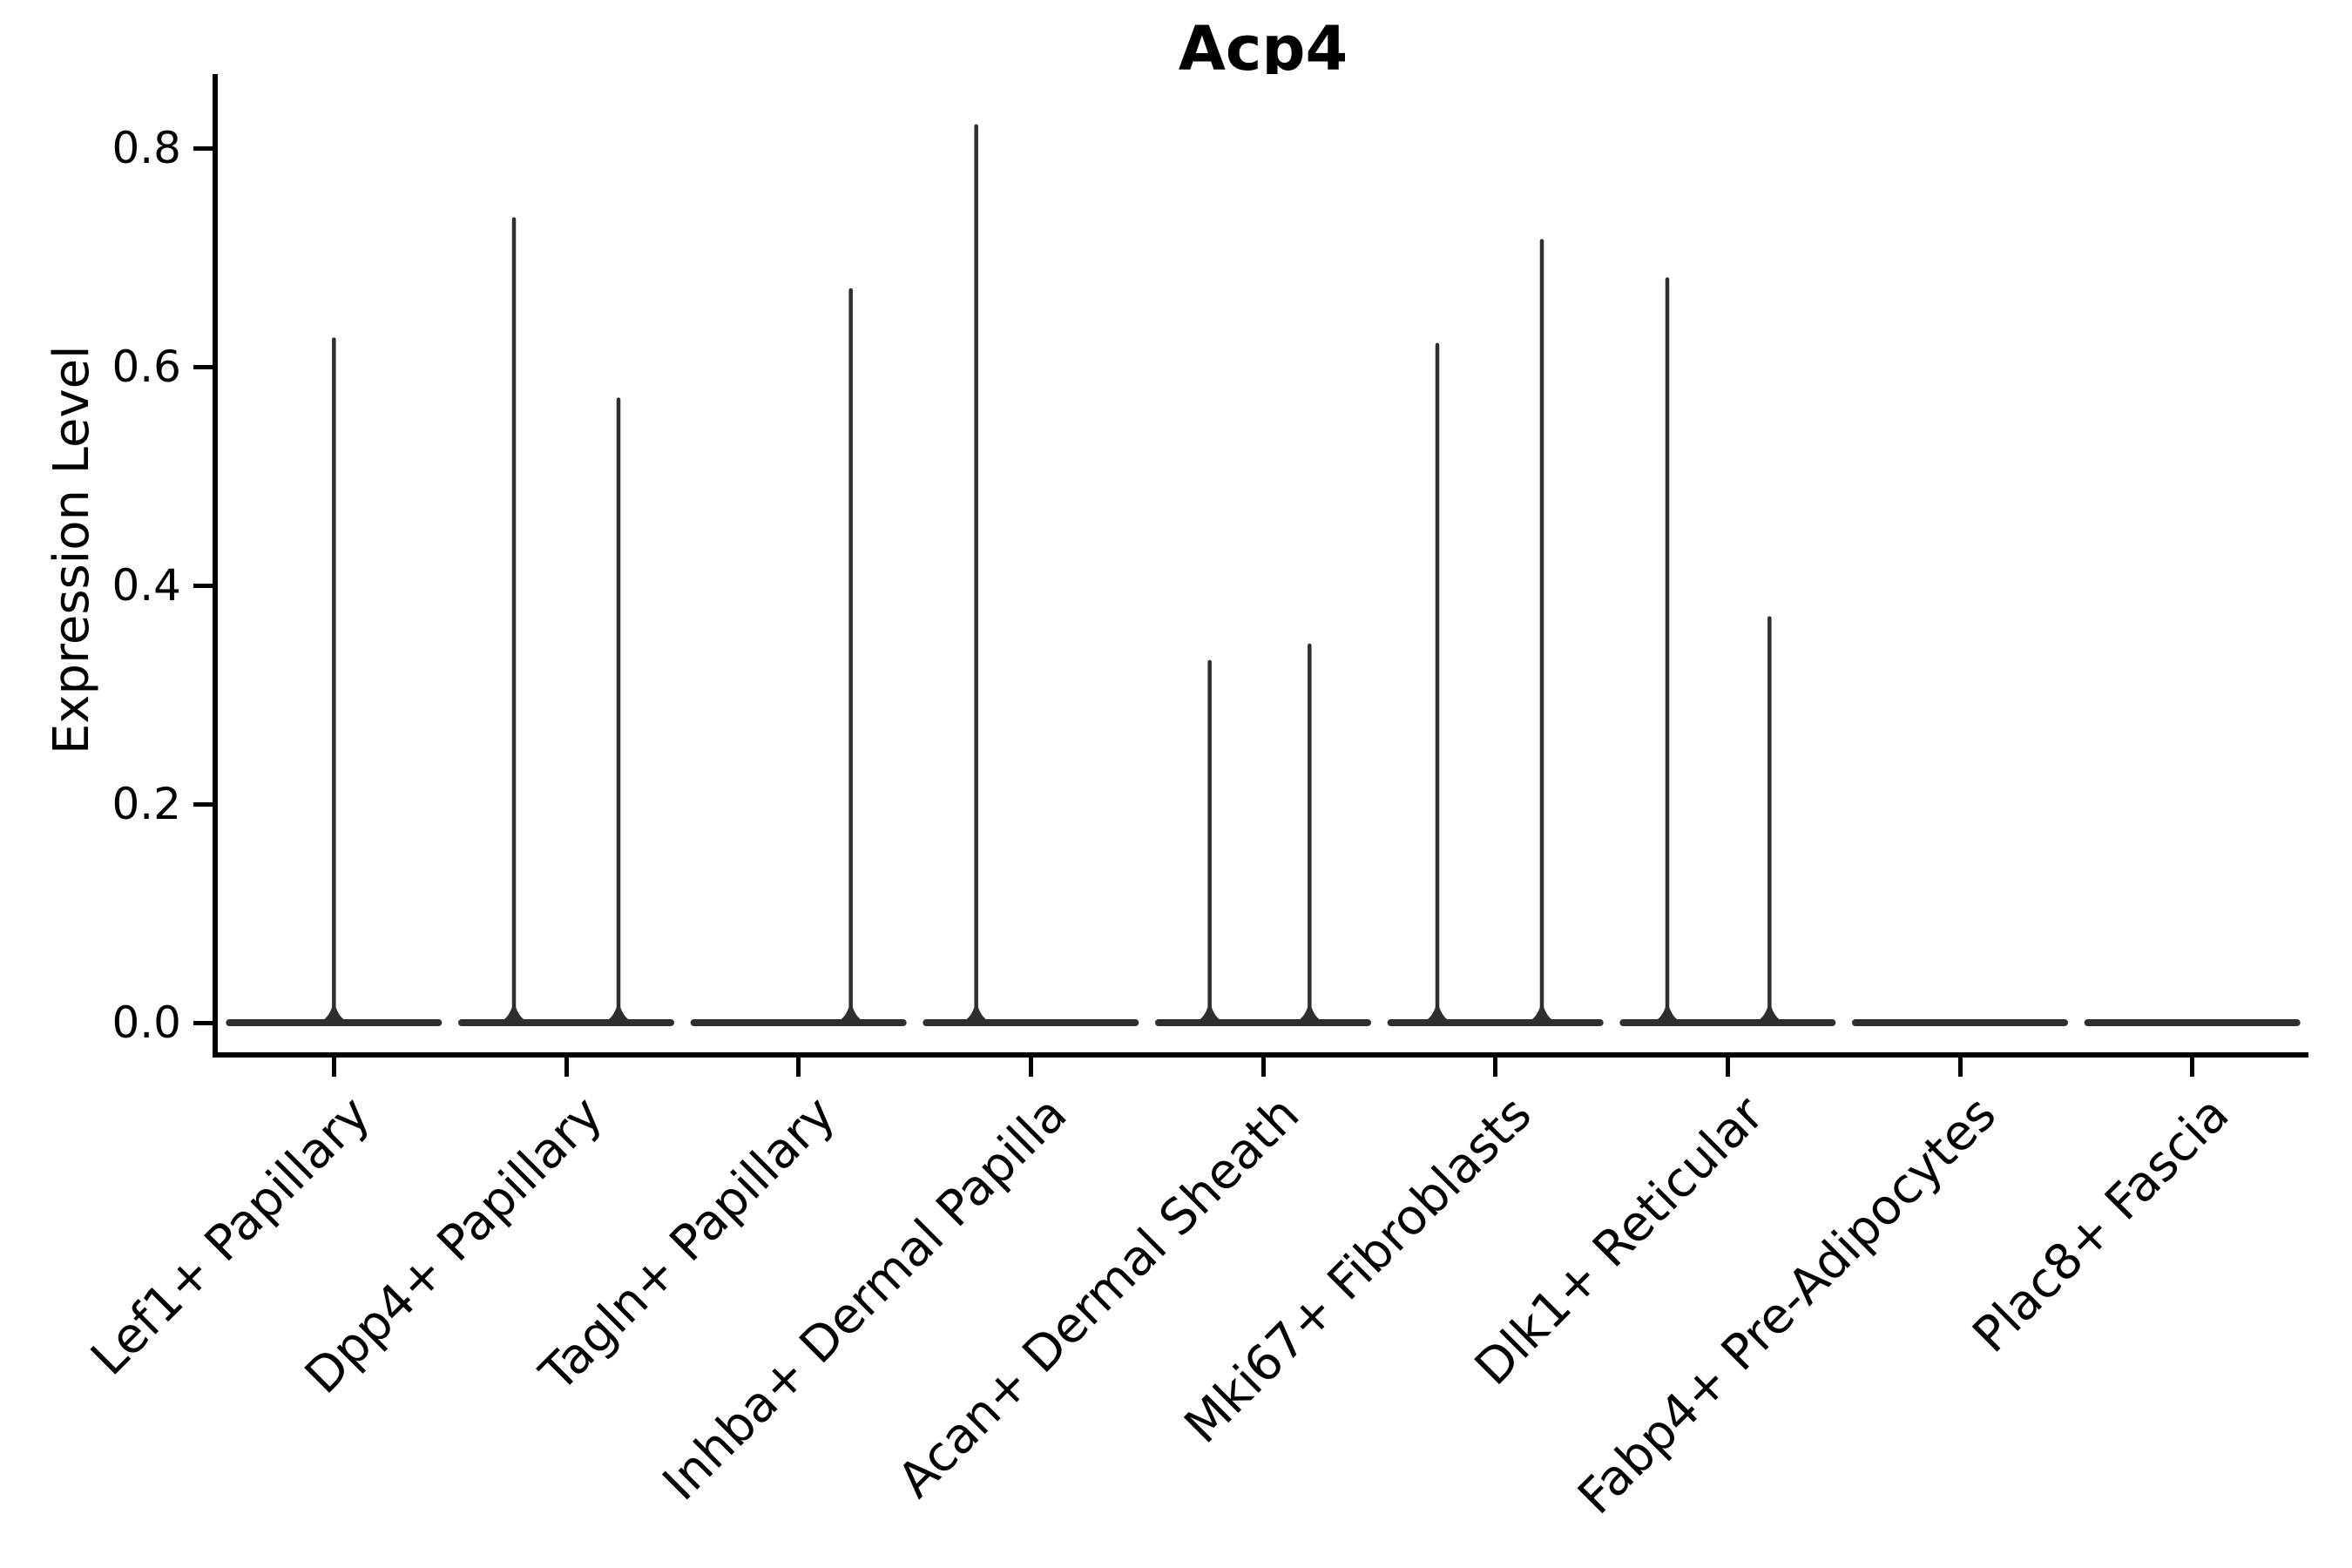 The width and height of the screenshot is (2352, 1568). I want to click on violin-acan-dermal-sheath, so click(1263, 834).